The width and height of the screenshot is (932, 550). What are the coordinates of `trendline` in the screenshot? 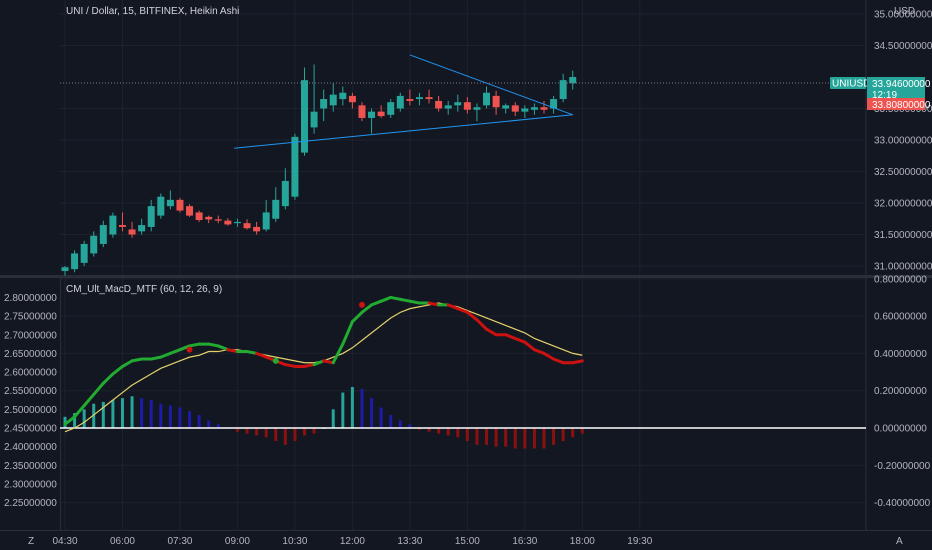 It's located at (491, 85).